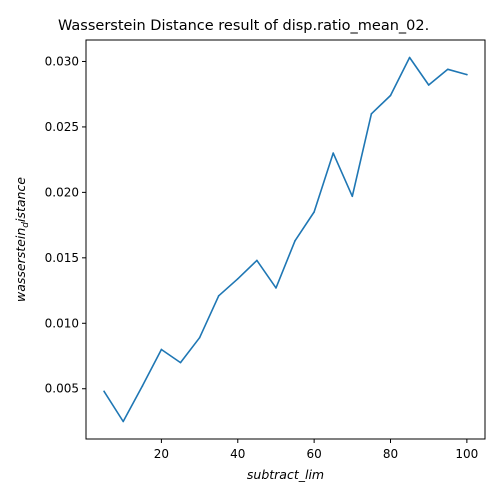 This screenshot has width=500, height=500. What do you see at coordinates (62, 258) in the screenshot?
I see `y-tick-label: 0.015` at bounding box center [62, 258].